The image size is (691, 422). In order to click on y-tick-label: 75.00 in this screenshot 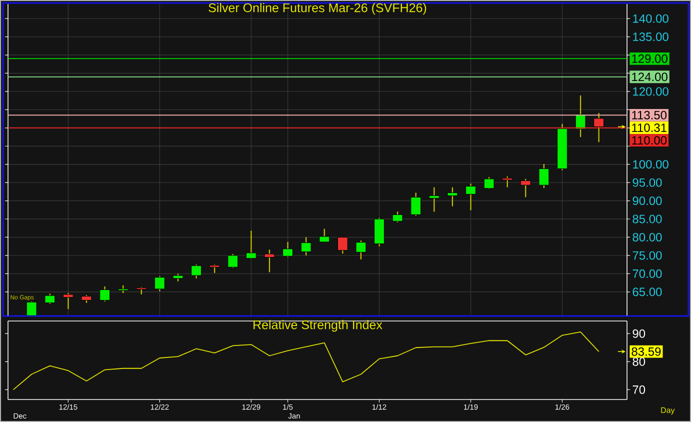, I will do `click(647, 255)`.